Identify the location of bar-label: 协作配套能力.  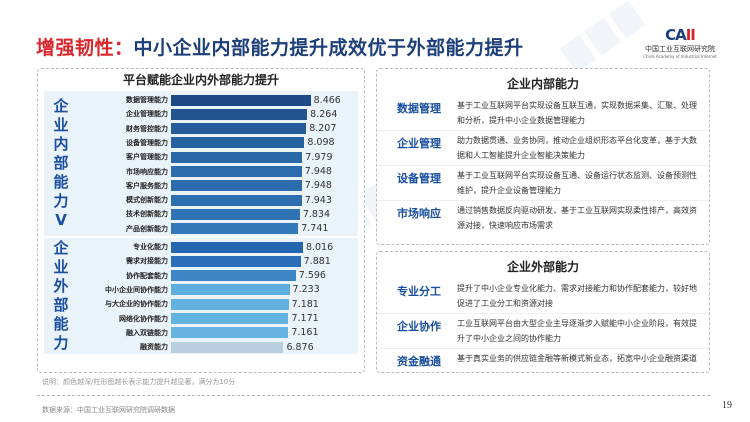
(147, 275).